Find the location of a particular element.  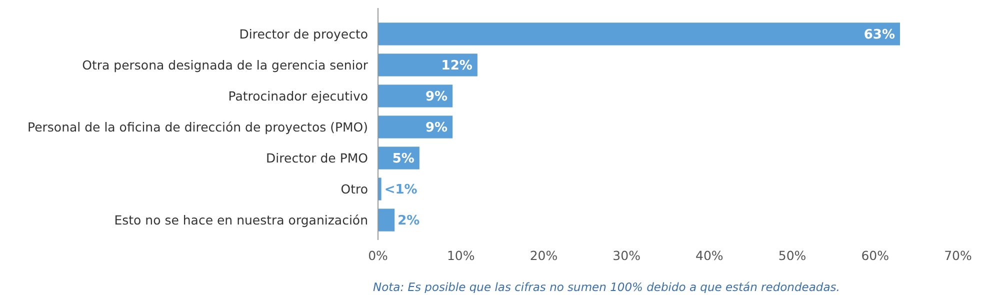

y-tick-label: Personal de la oficina de dirección de proyectos (PMO) is located at coordinates (197, 126).